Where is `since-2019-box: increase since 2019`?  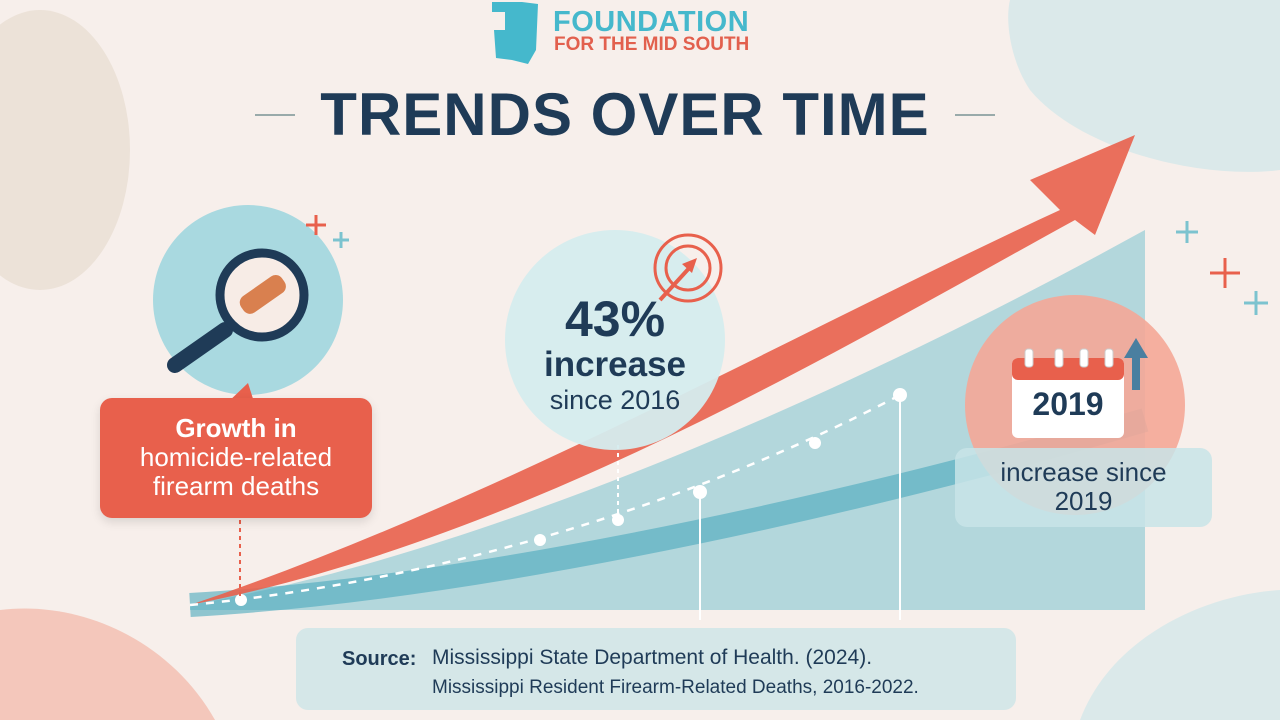
since-2019-box: increase since 2019 is located at coordinates (1083, 487).